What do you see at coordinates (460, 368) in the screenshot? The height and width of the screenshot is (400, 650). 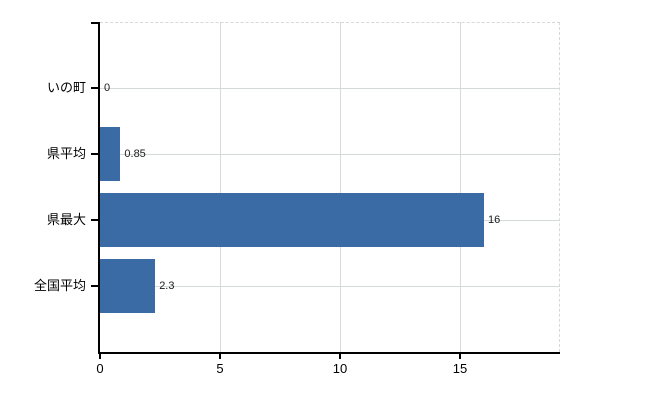 I see `x-axis-tick-label: 15` at bounding box center [460, 368].